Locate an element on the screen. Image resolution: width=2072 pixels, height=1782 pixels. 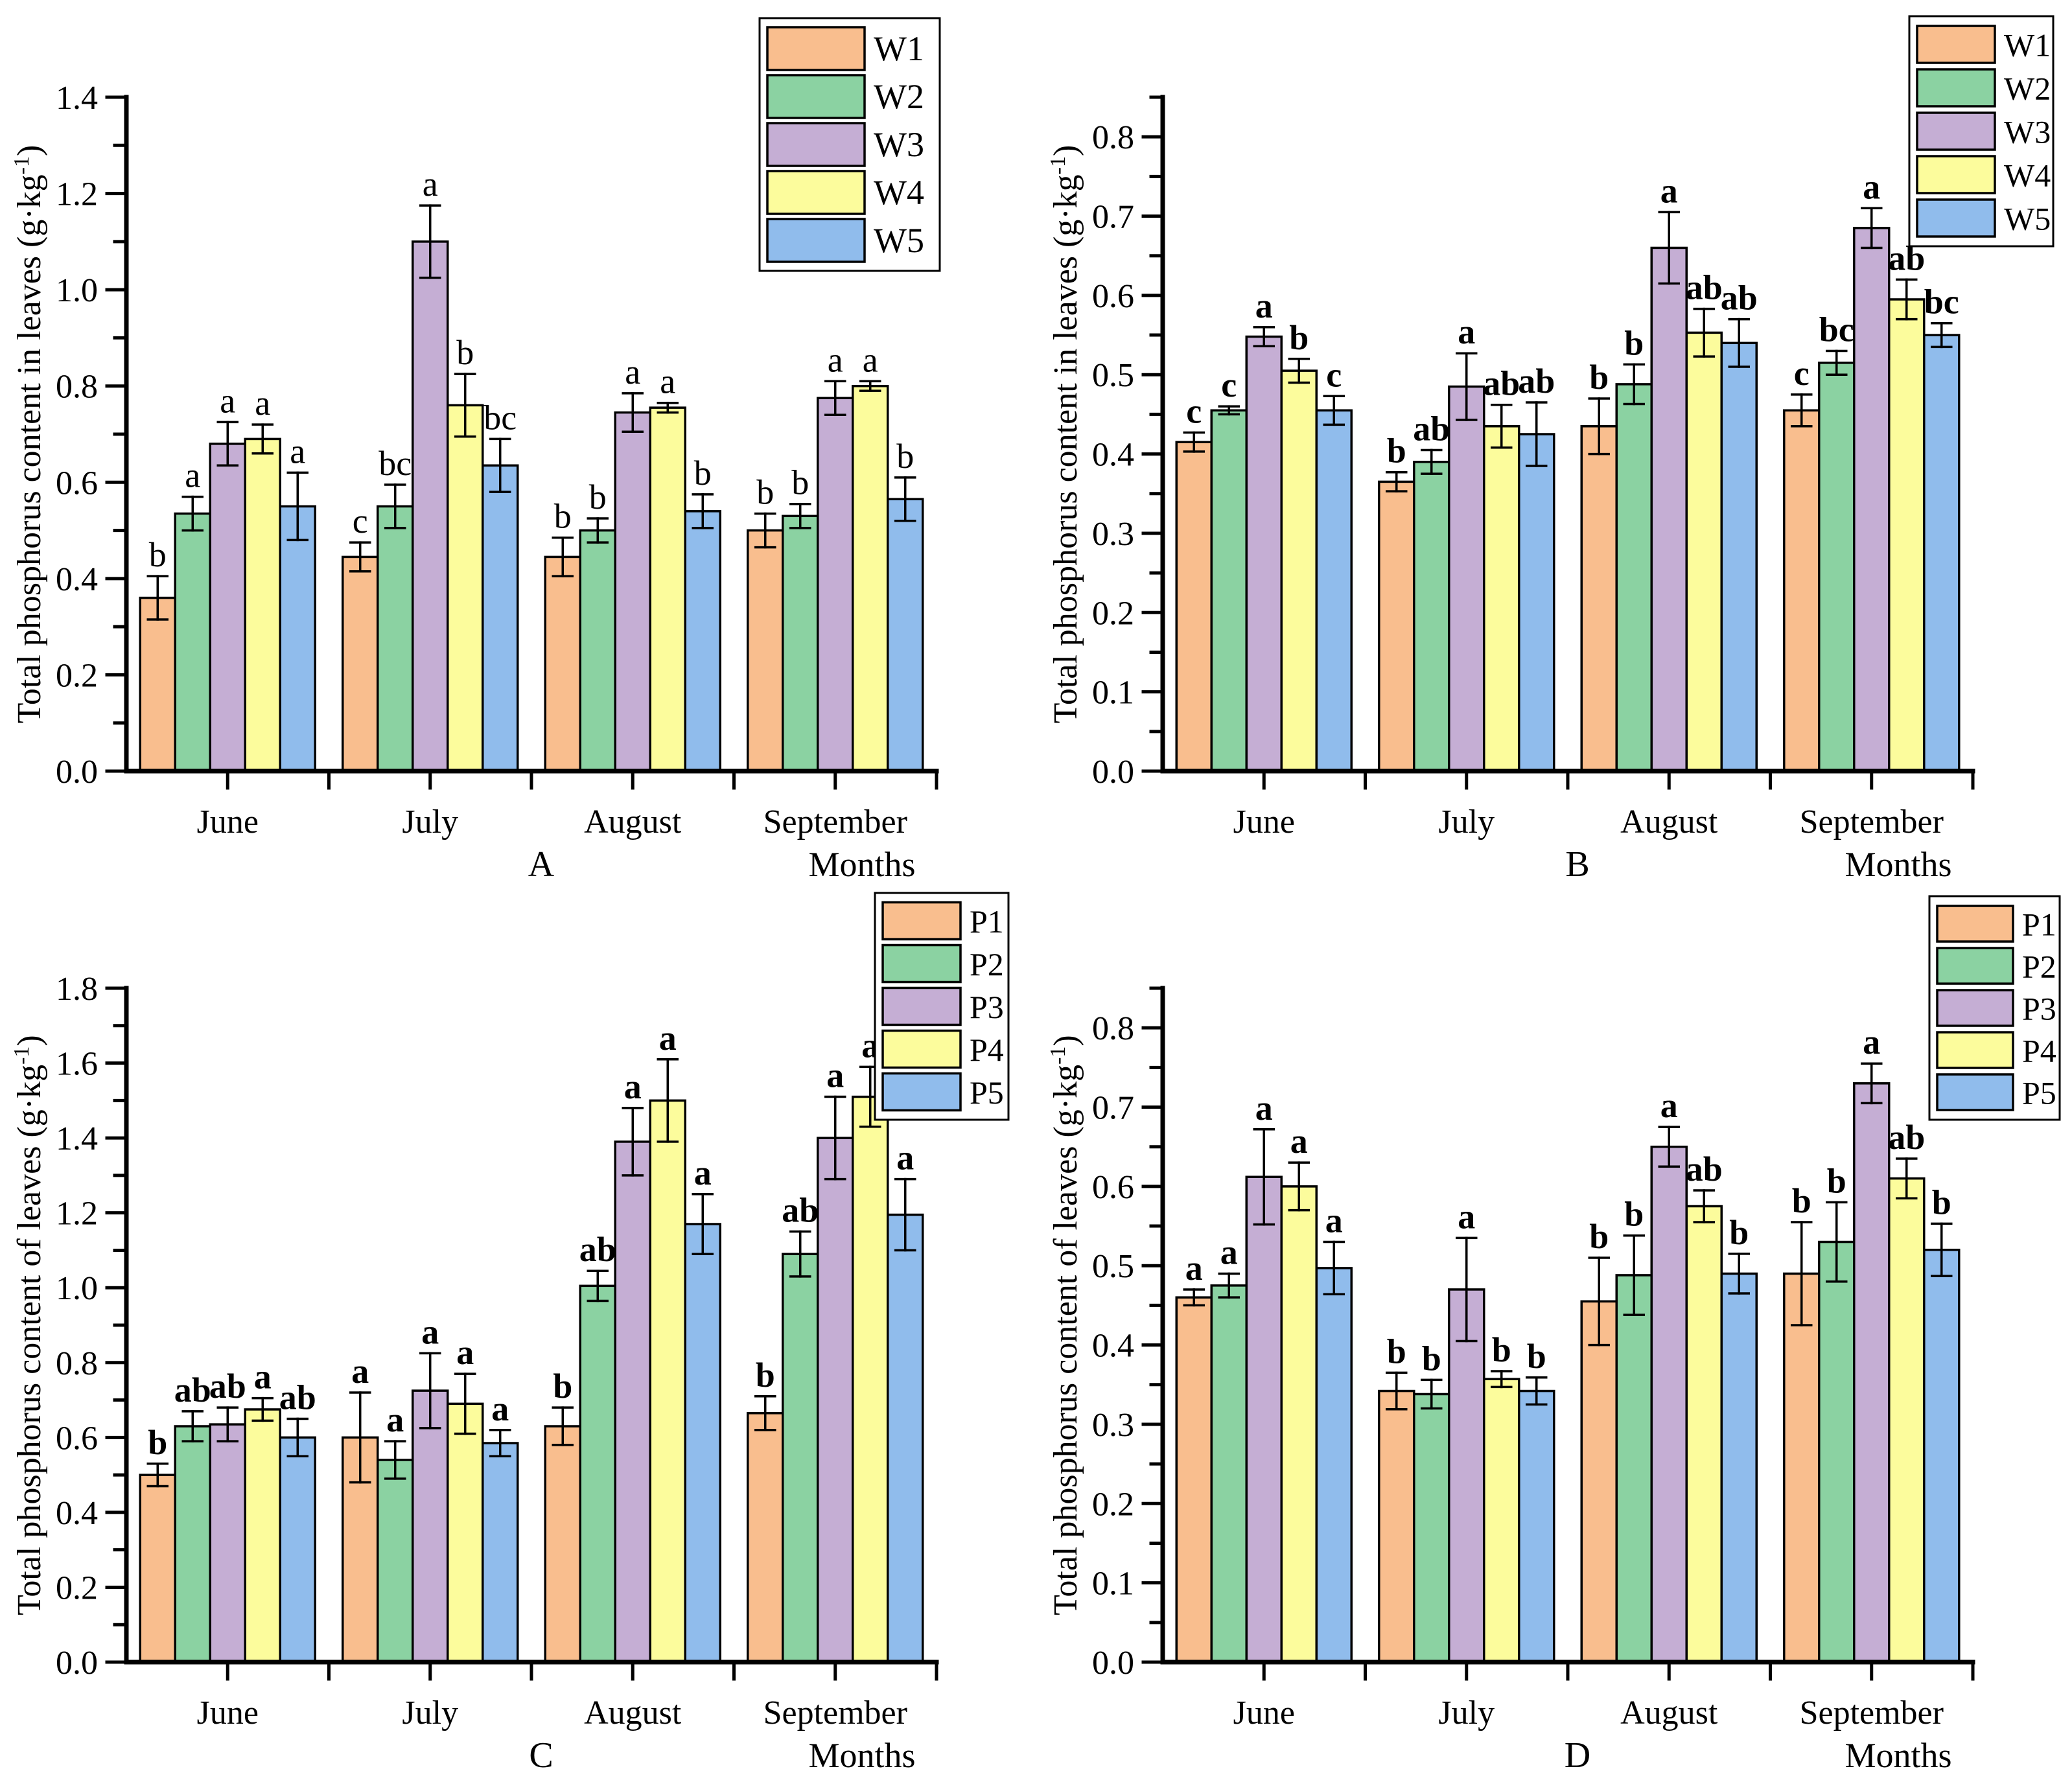
bar-w4-september is located at coordinates (870, 578).